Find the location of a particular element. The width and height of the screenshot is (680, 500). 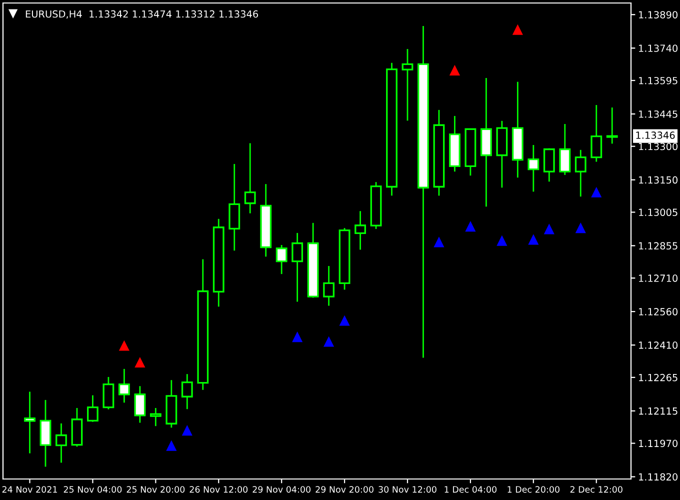

y-tick-label: 1.13595 is located at coordinates (658, 80).